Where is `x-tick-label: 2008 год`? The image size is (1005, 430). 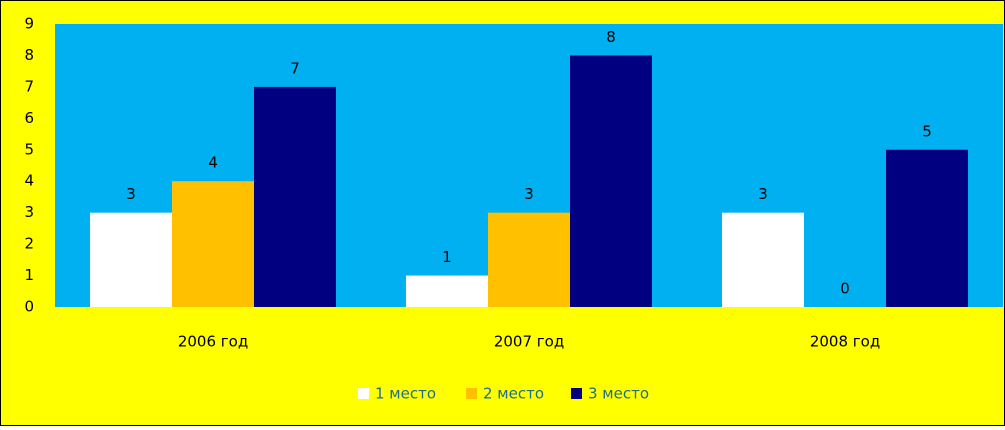
x-tick-label: 2008 год is located at coordinates (845, 342).